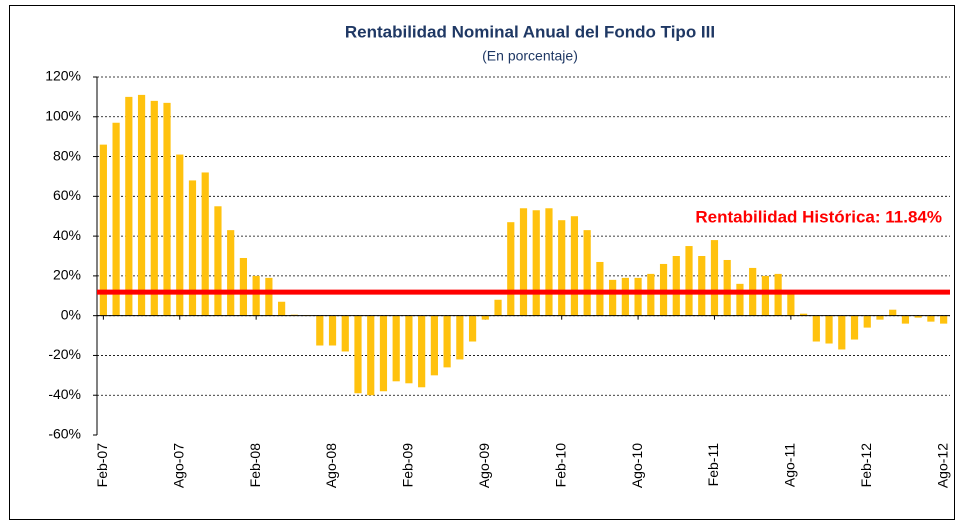  Describe the element at coordinates (484, 465) in the screenshot. I see `x-tick-label: Ago-09` at that location.